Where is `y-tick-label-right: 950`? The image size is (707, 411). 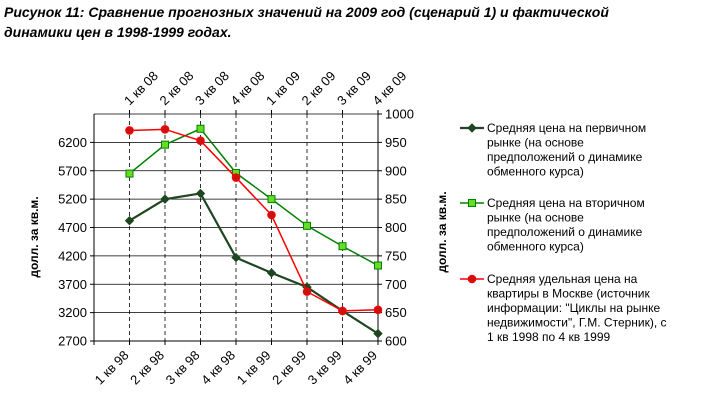
y-tick-label-right: 950 is located at coordinates (396, 142).